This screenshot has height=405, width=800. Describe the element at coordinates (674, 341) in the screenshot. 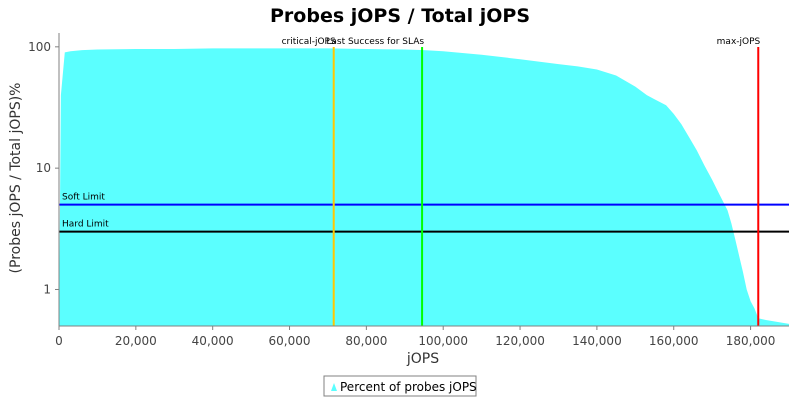

I see `x-tick-label-8: 160,000` at that location.